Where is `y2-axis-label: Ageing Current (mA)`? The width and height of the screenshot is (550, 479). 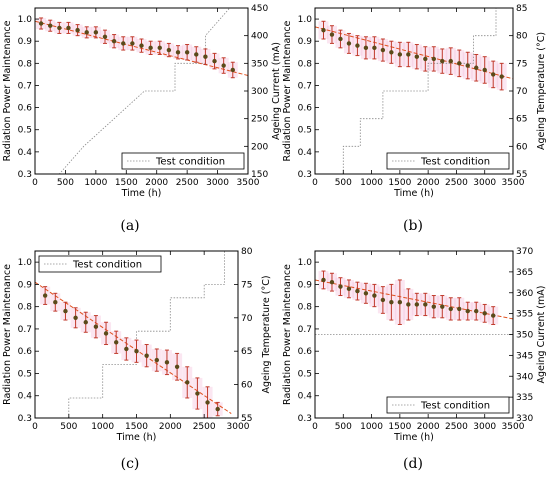 y2-axis-label: Ageing Current (mA) is located at coordinates (541, 335).